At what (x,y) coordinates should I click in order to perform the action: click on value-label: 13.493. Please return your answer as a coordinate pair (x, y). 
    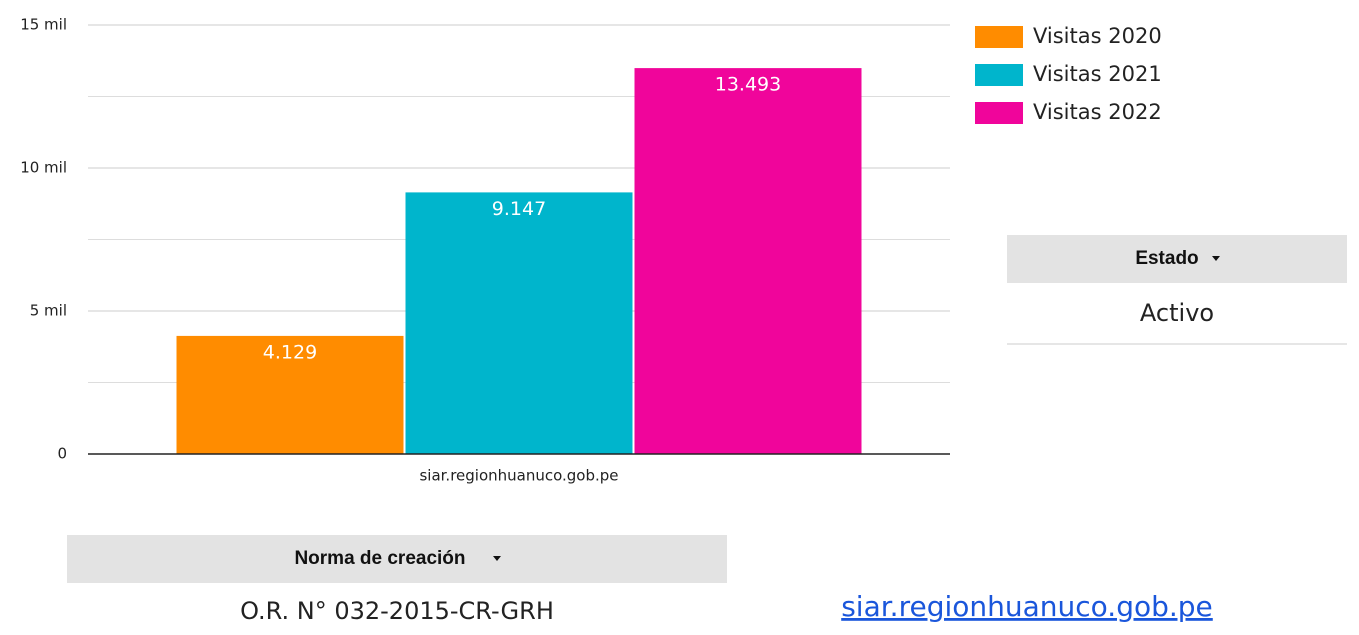
    Looking at the image, I should click on (748, 85).